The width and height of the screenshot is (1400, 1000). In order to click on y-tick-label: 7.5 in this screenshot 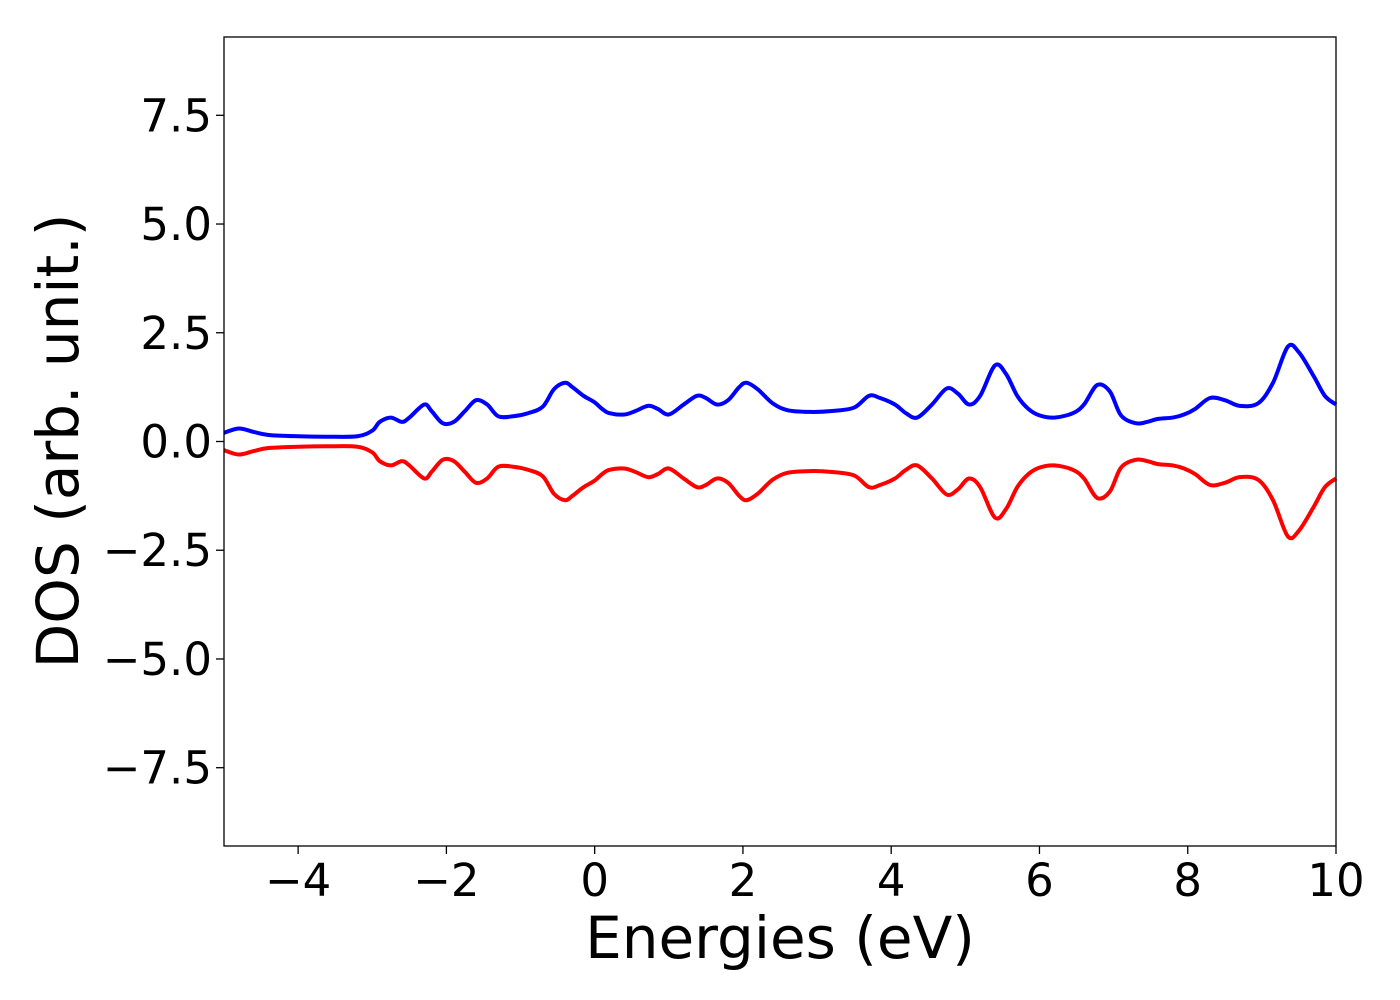, I will do `click(176, 115)`.